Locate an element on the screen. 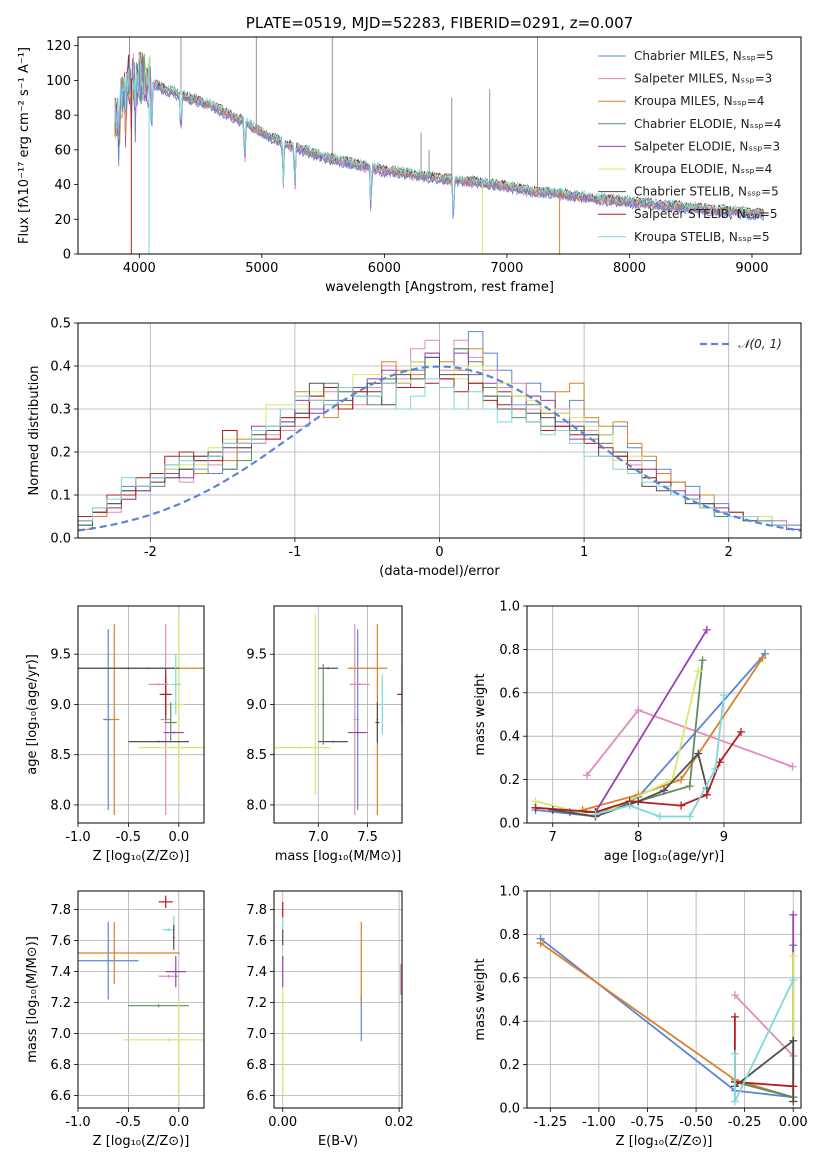 The image size is (819, 1170). mass-age-plot-area is located at coordinates (338, 714).